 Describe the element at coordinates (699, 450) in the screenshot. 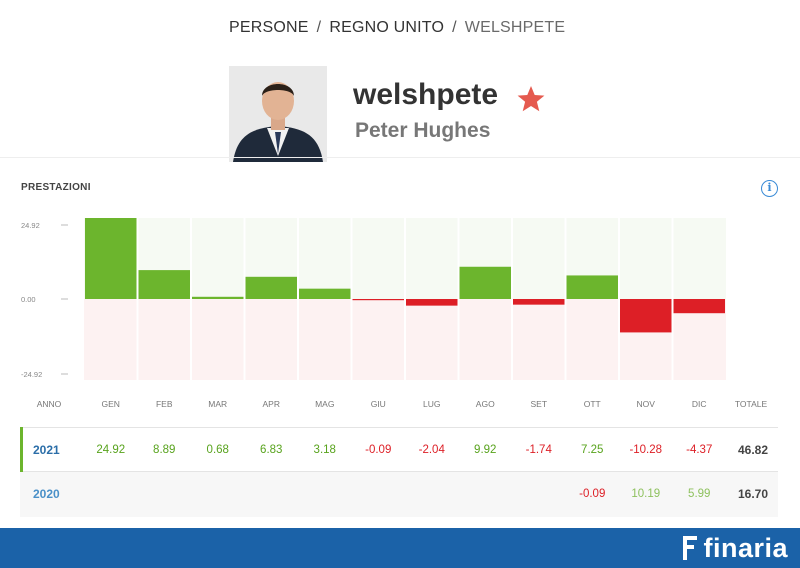

I see `table-cell: -4.37` at that location.